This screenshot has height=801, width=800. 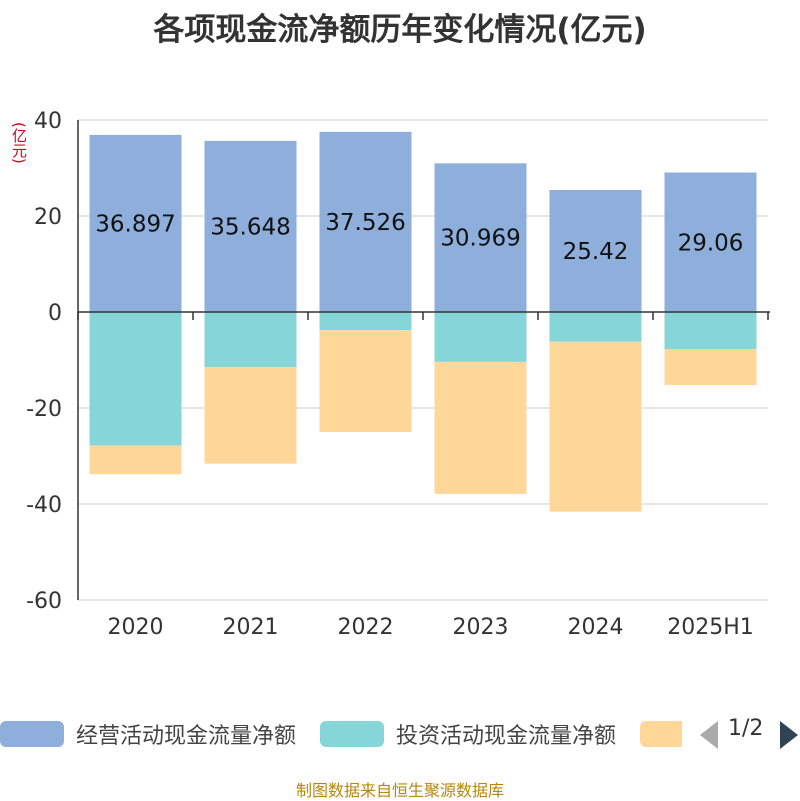 What do you see at coordinates (506, 736) in the screenshot?
I see `legend-label-investing: 投资活动现金流量净额` at bounding box center [506, 736].